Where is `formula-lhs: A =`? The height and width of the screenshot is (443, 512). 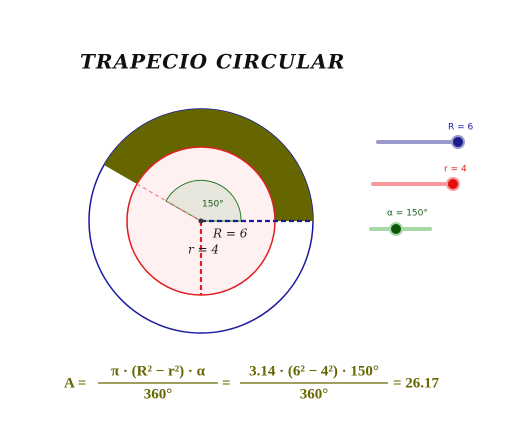 formula-lhs: A = is located at coordinates (75, 383).